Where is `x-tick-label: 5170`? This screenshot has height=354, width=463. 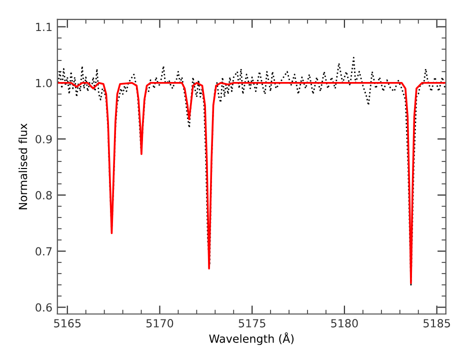 x-tick-label: 5170 is located at coordinates (160, 323).